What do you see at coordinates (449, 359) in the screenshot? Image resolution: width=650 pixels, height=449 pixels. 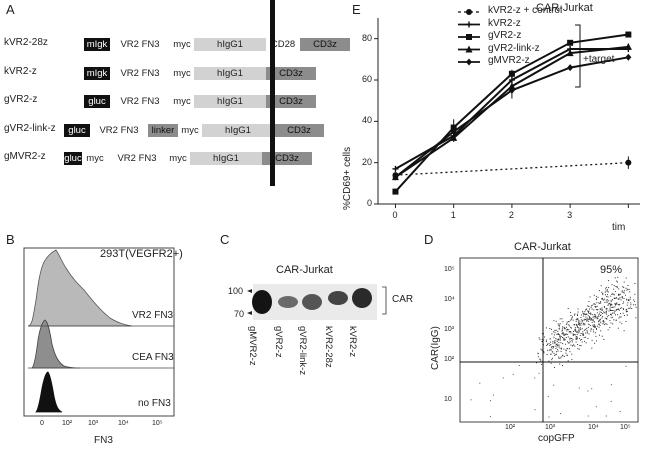 I see `scatter-d-ytick: 10²` at bounding box center [449, 359].